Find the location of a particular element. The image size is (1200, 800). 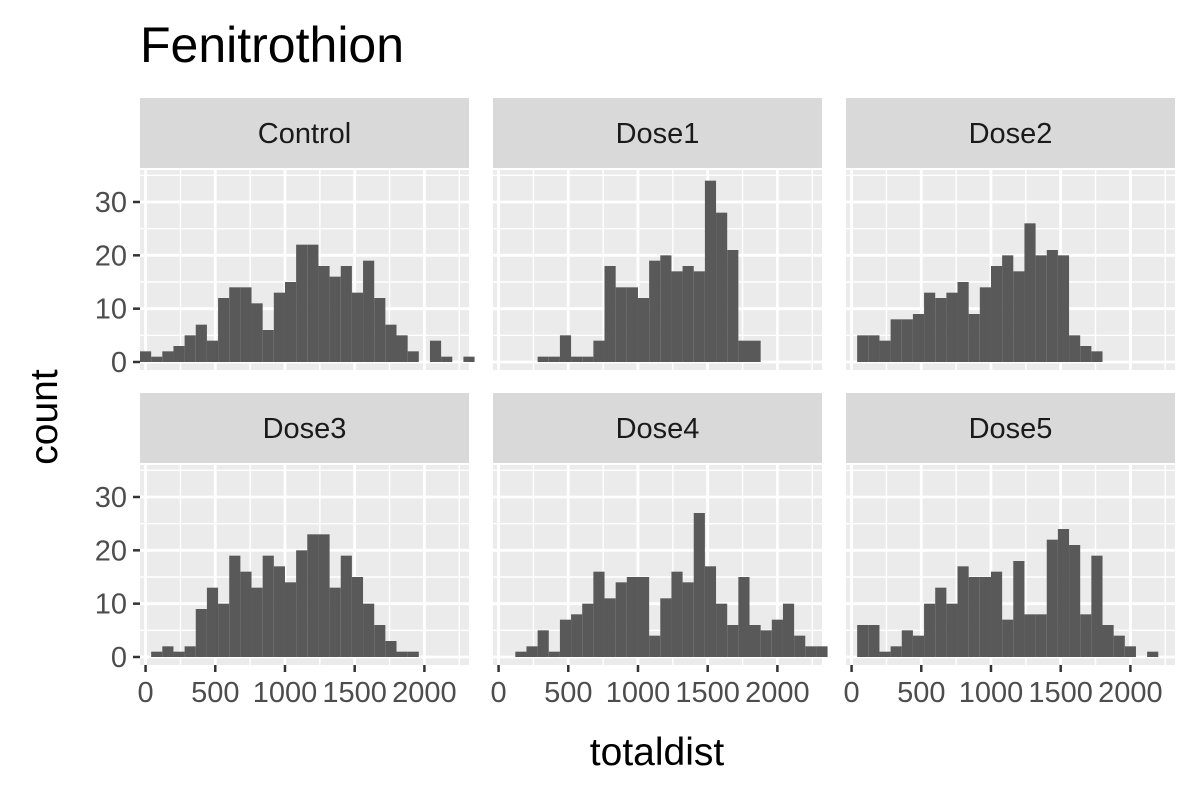

y-tick-label: 20 is located at coordinates (111, 551).